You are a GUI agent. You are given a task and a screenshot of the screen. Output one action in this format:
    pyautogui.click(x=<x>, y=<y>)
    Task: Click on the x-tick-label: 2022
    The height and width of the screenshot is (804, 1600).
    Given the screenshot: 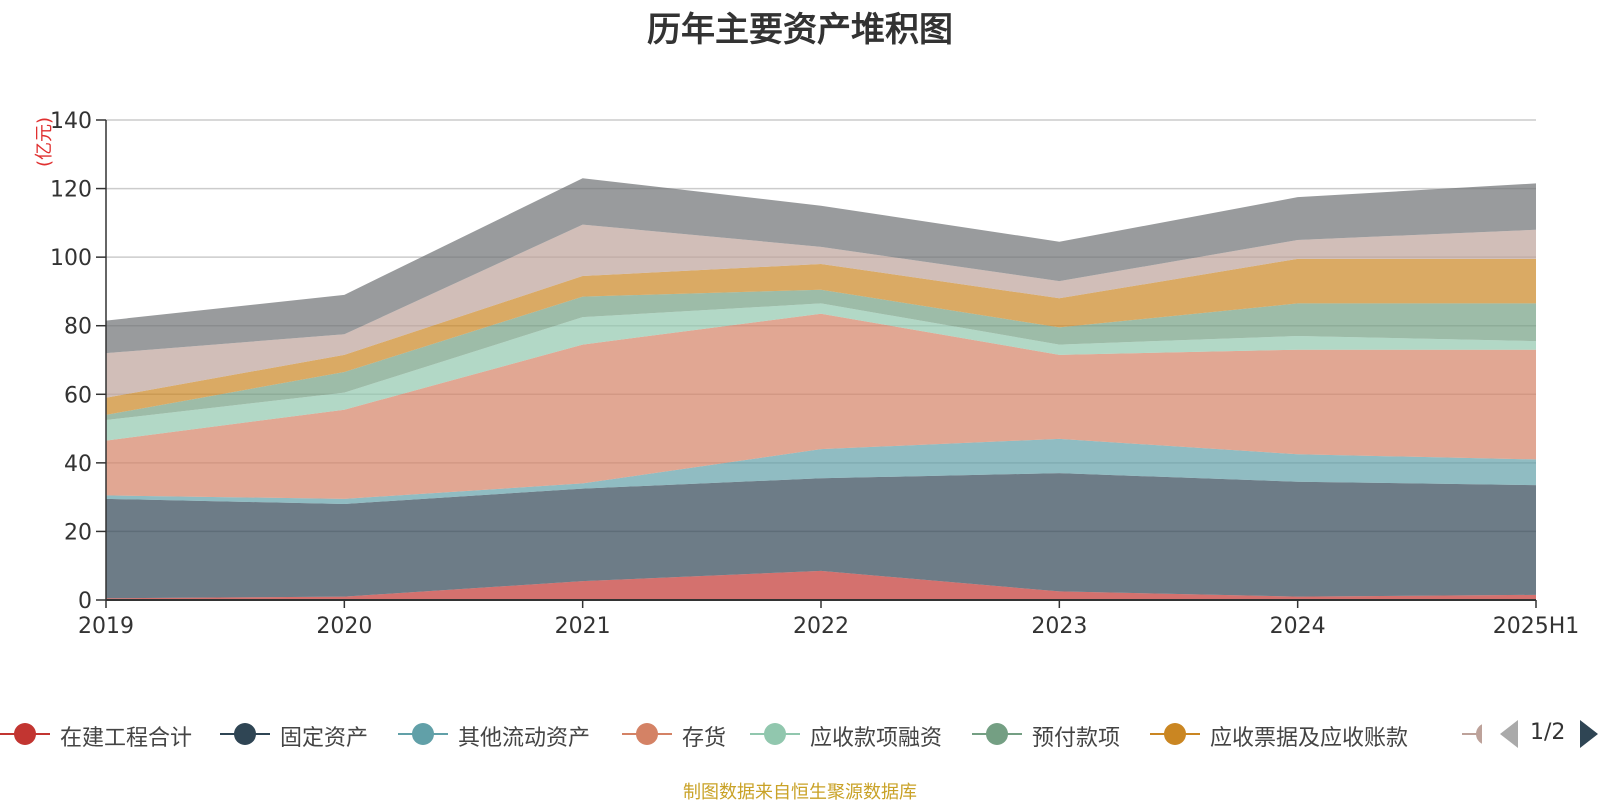 What is the action you would take?
    pyautogui.click(x=821, y=626)
    